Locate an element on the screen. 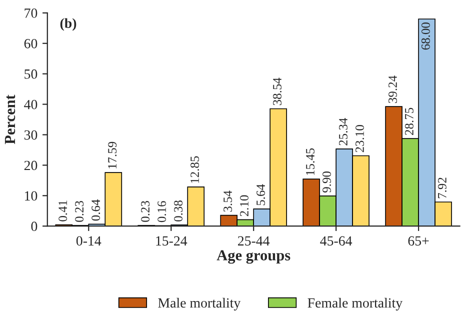  data-label: 2.10 is located at coordinates (244, 205).